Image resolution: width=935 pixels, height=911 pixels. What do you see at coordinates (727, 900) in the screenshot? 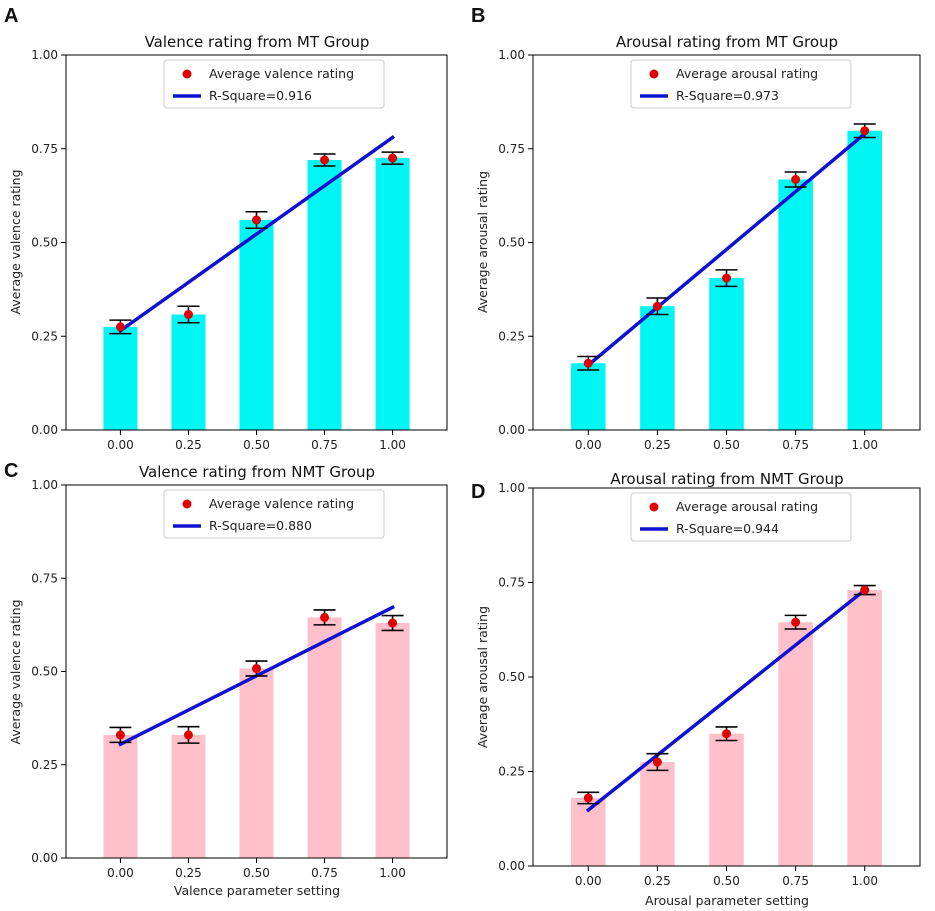
I see `x-axis-label-d: Arousal parameter setting` at bounding box center [727, 900].